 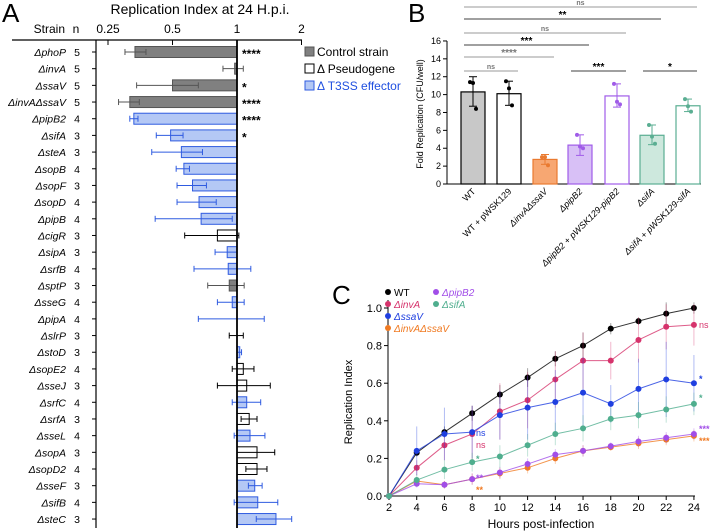 I want to click on legend-label: ΔpipB2, so click(x=458, y=293).